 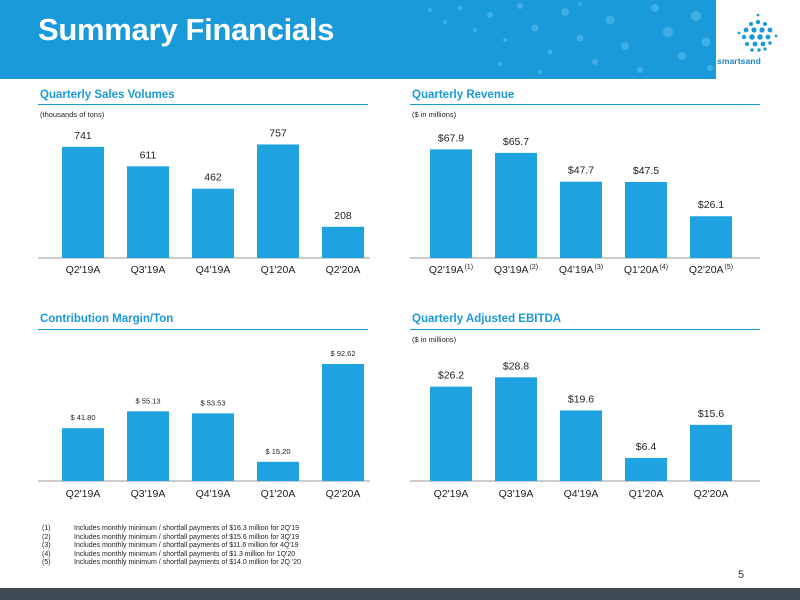 What do you see at coordinates (570, 38) in the screenshot?
I see `dot-pattern-decoration` at bounding box center [570, 38].